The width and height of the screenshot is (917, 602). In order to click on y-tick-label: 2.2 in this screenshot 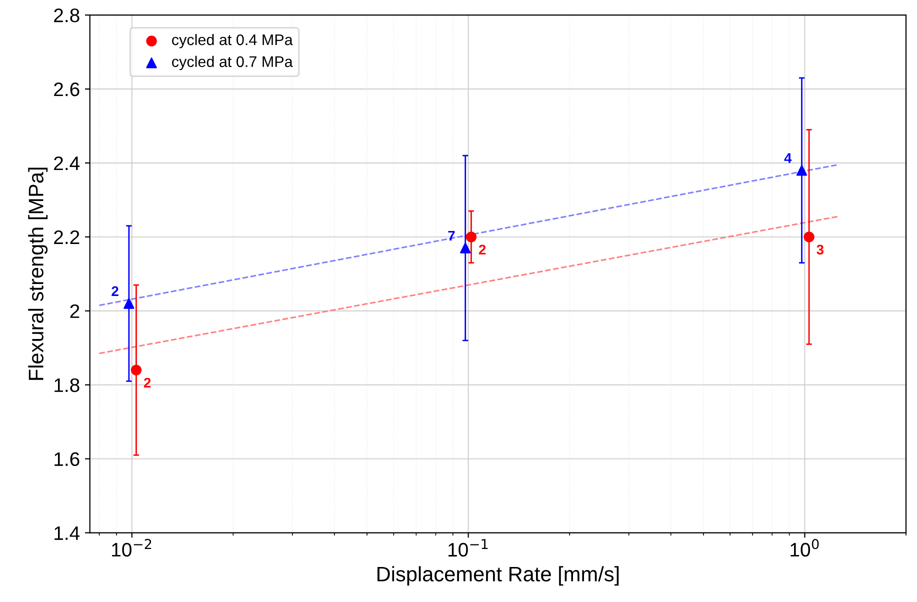, I will do `click(67, 237)`.